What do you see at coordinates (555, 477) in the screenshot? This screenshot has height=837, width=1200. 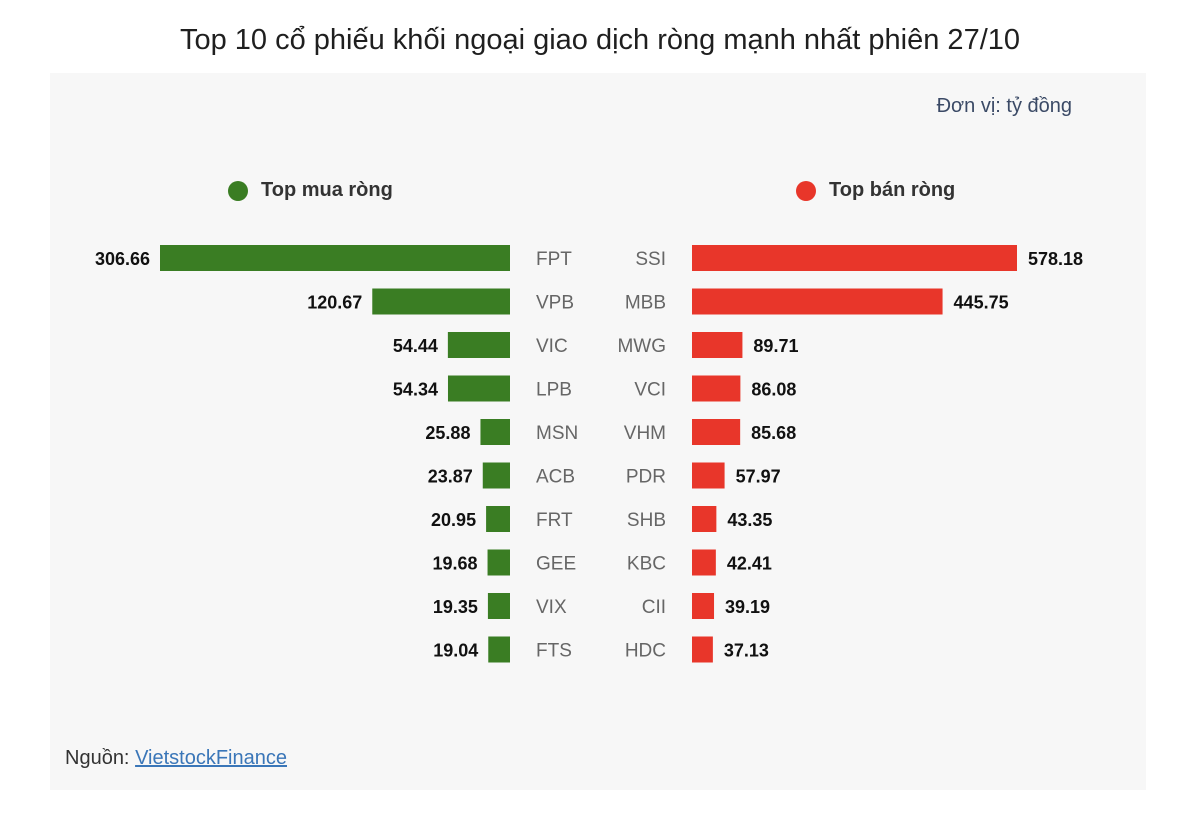 I see `buy-ticker-label: ACB` at bounding box center [555, 477].